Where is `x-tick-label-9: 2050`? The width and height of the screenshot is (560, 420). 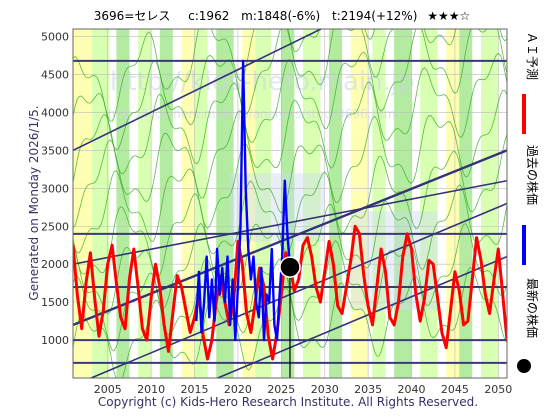
x-tick-label-9: 2050 is located at coordinates (498, 389).